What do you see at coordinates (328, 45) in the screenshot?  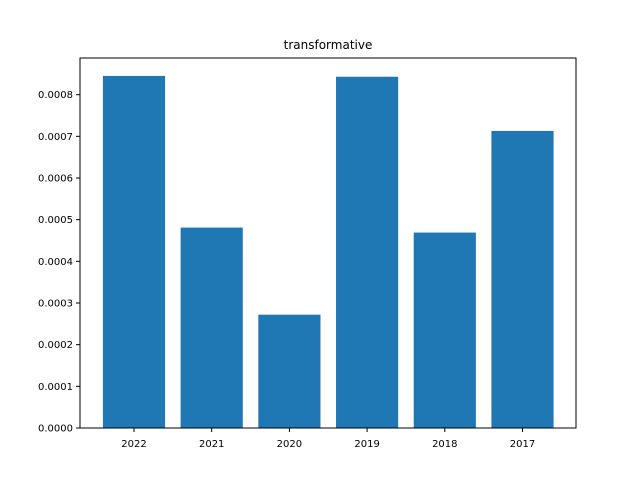 I see `chart-title: transformative` at bounding box center [328, 45].